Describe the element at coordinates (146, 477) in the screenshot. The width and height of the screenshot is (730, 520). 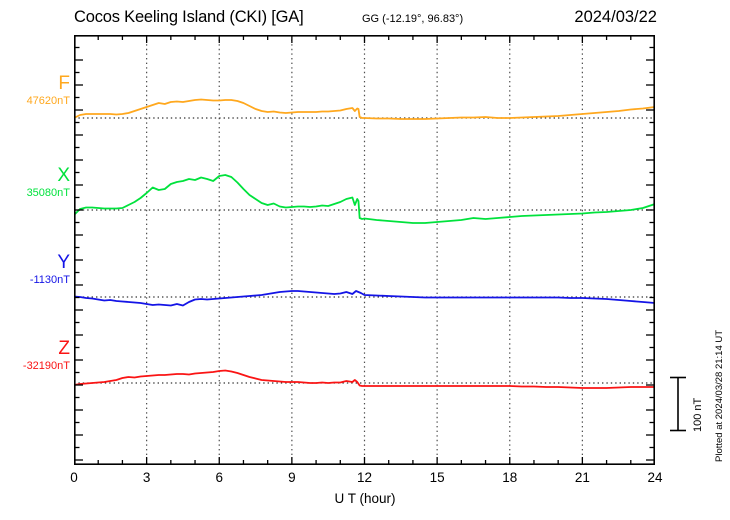
I see `x-tick-label: 3` at that location.